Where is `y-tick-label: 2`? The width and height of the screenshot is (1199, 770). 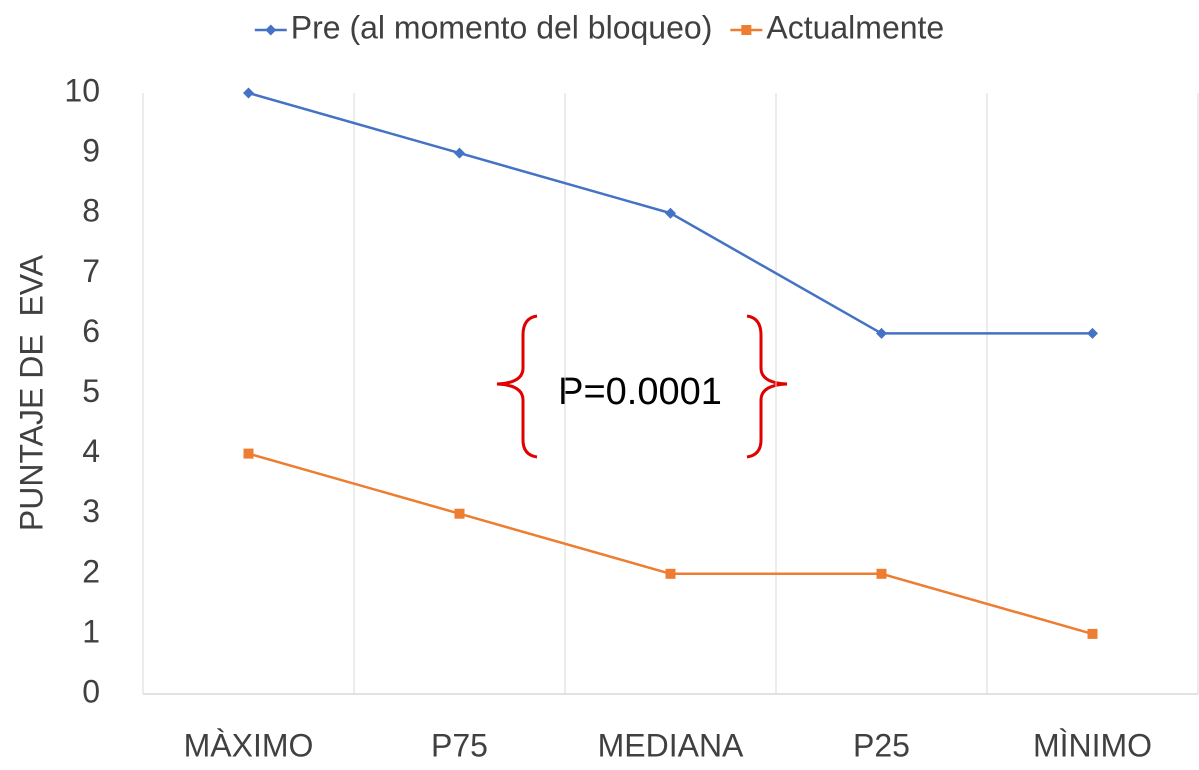 y-tick-label: 2 is located at coordinates (91, 571).